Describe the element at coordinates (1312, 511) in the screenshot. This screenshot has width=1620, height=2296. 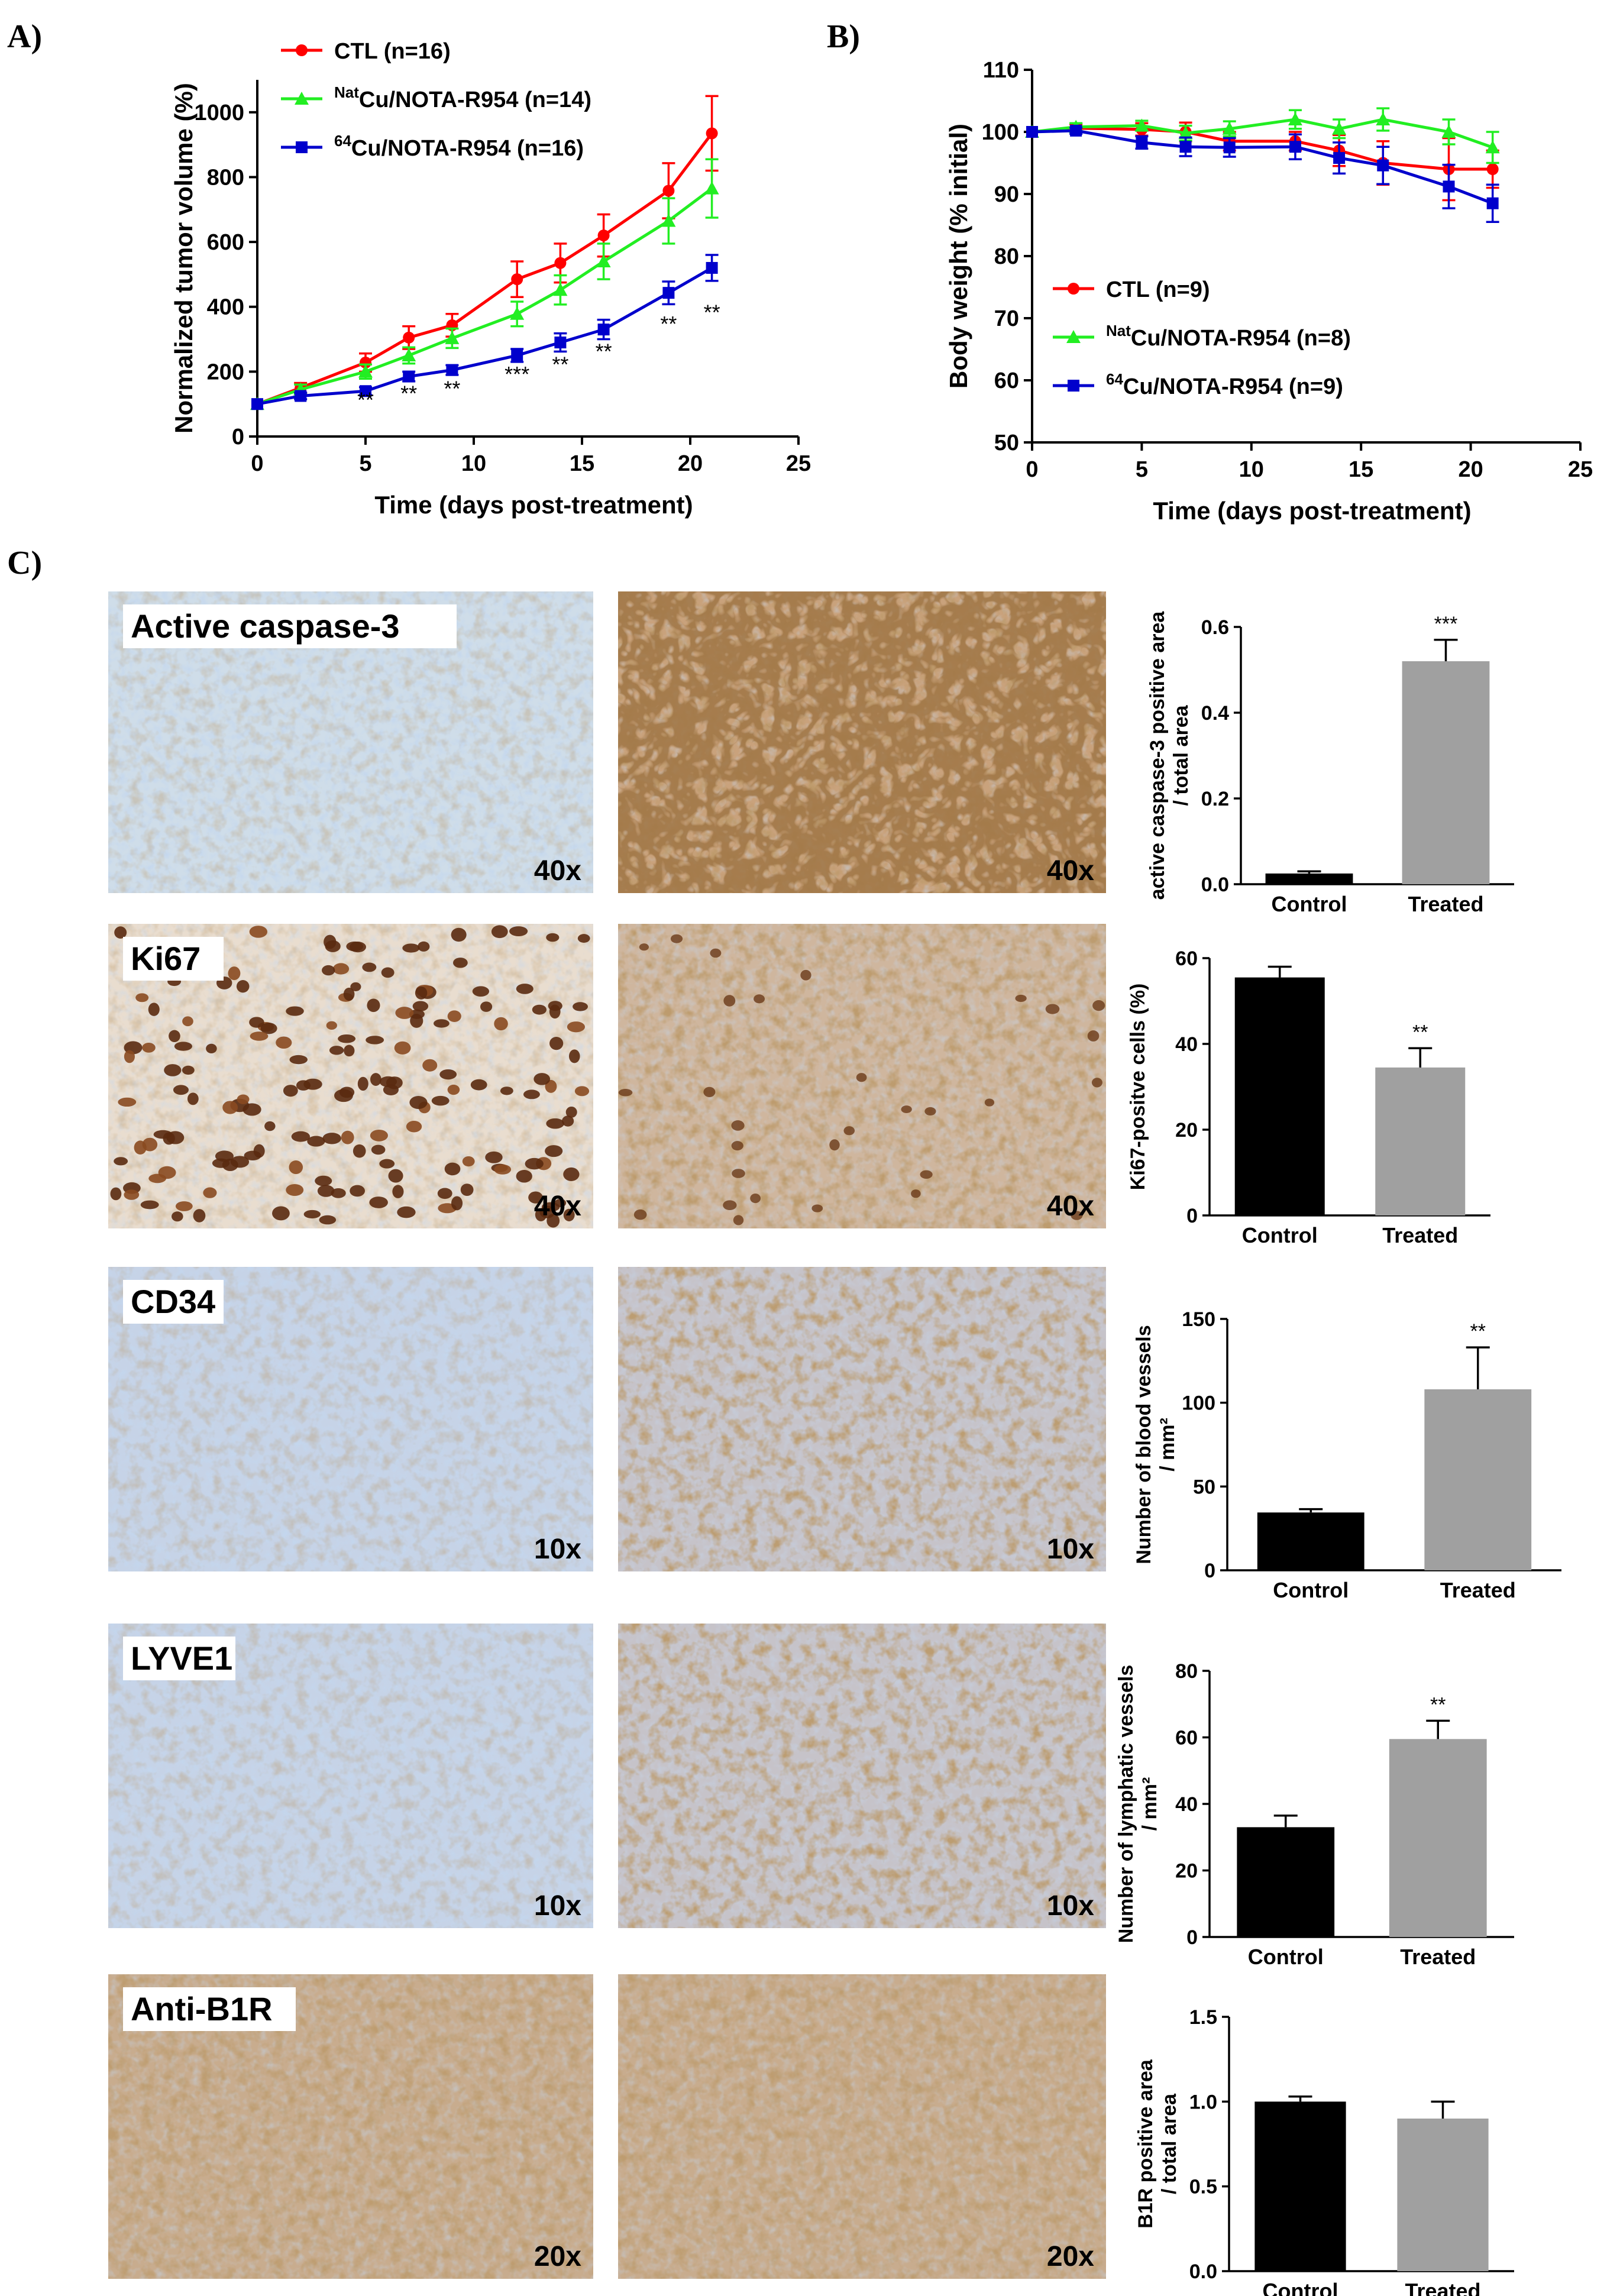
I see `x-axis-title: Time (days post-treatment)` at that location.